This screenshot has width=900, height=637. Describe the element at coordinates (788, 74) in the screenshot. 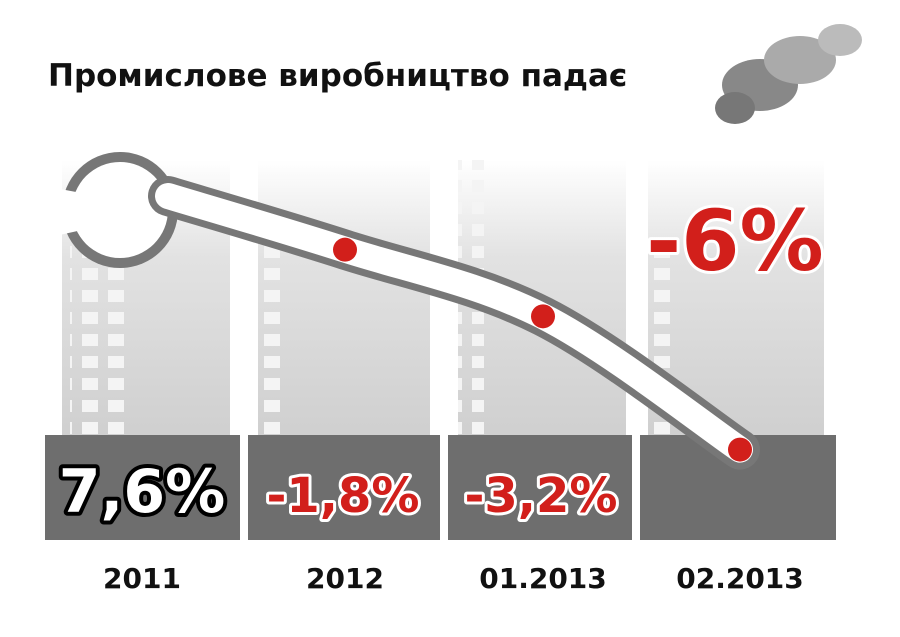

I see `smoke` at that location.